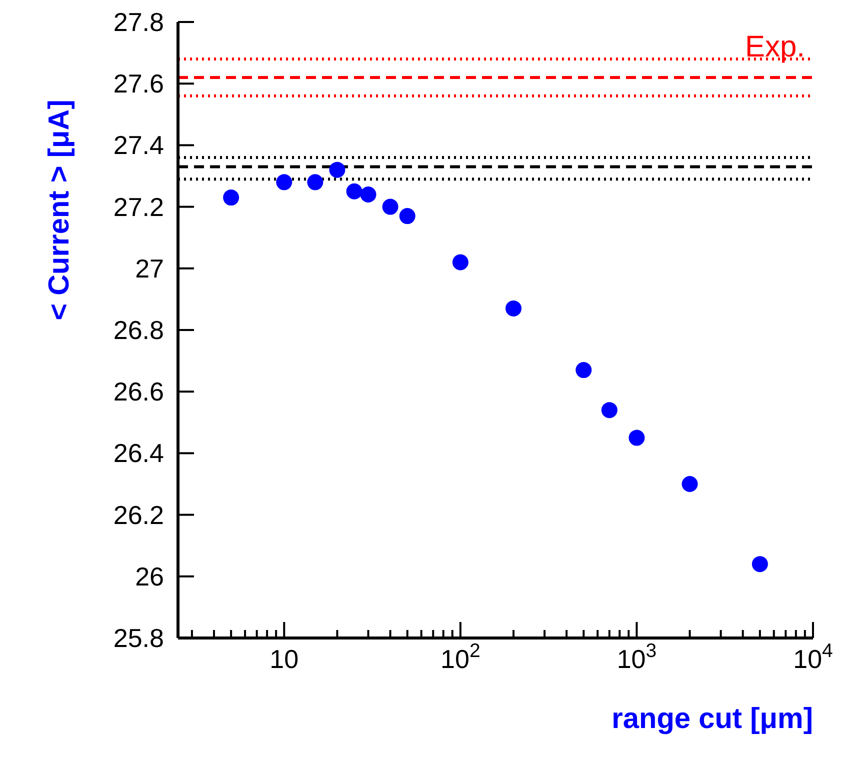 This screenshot has height=768, width=863. Describe the element at coordinates (138, 453) in the screenshot. I see `y-tick-label: 26.4` at that location.